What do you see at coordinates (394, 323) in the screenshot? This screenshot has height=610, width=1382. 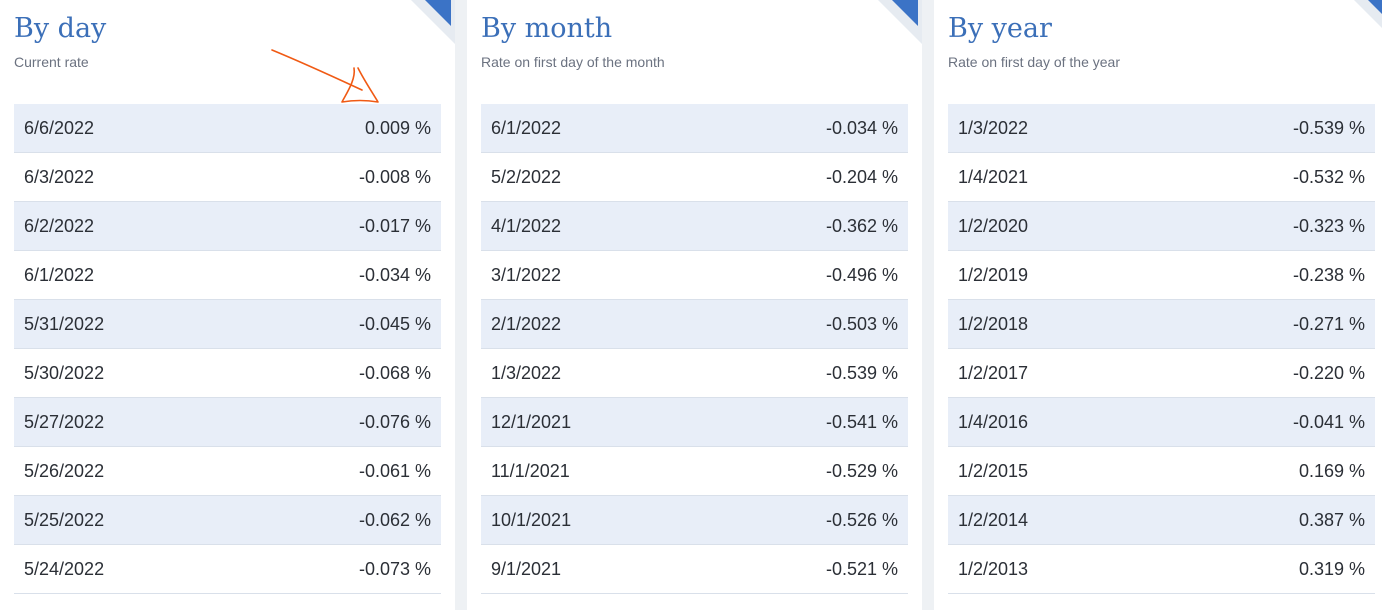 I see `row-rate: -0.045 %` at bounding box center [394, 323].